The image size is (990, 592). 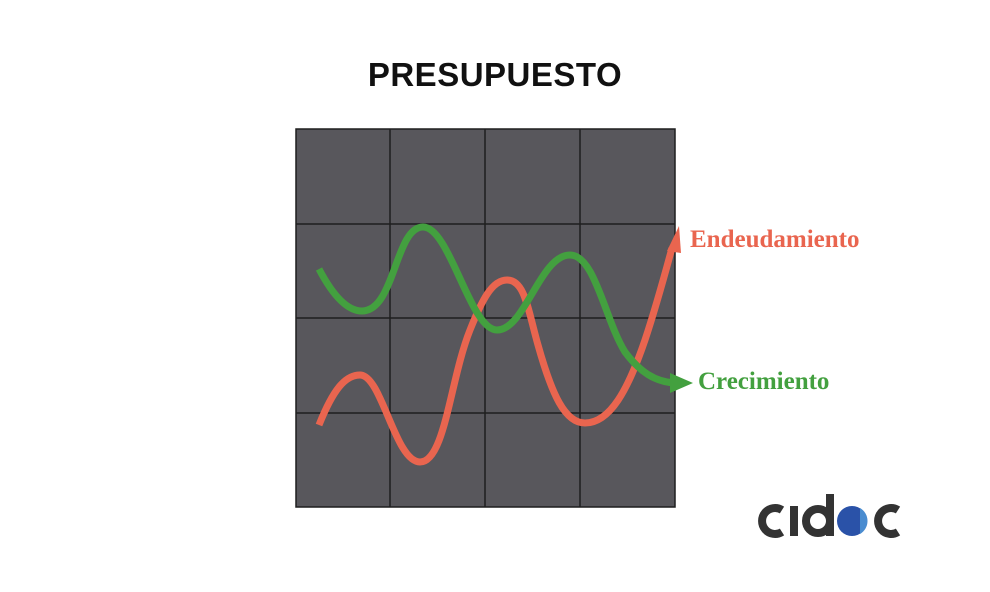 I want to click on page-title: PRESUPUESTO, so click(x=495, y=74).